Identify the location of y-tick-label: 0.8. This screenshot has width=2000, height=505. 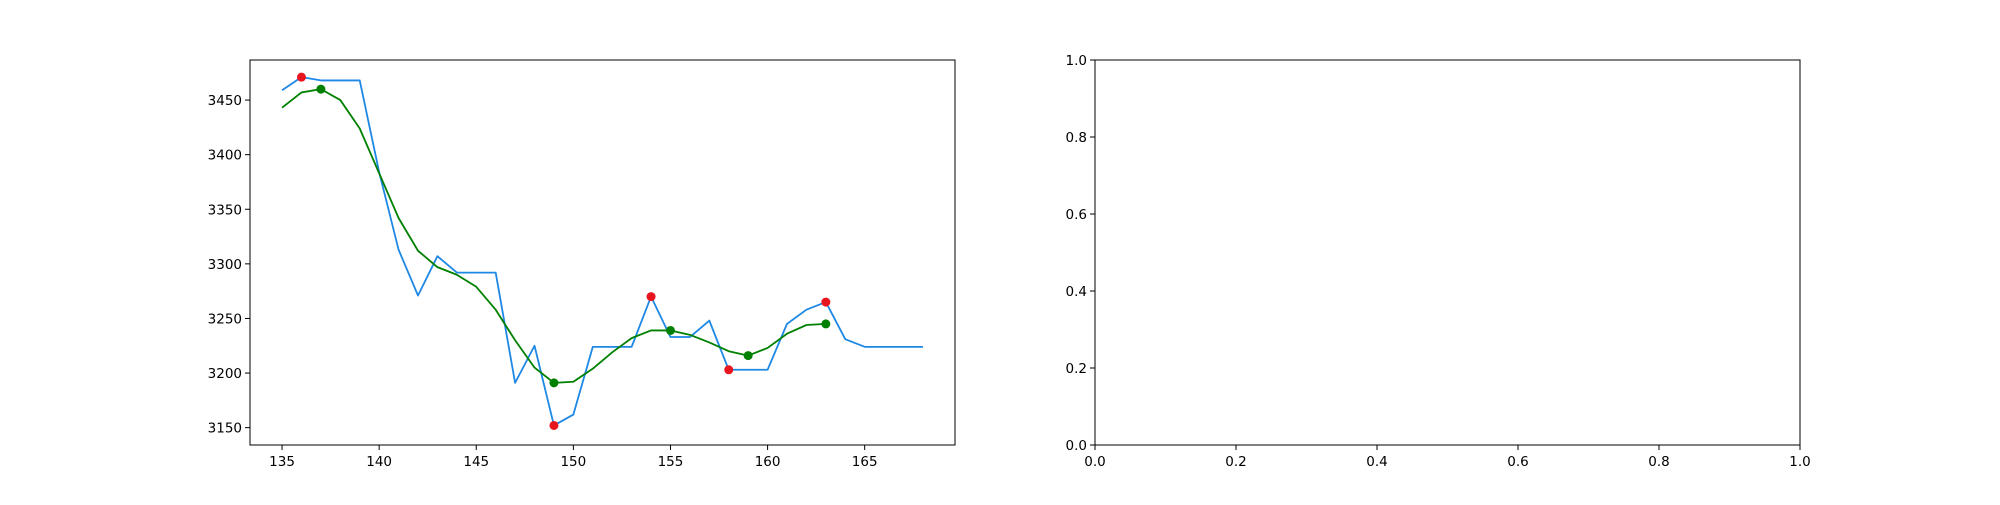
(1076, 138).